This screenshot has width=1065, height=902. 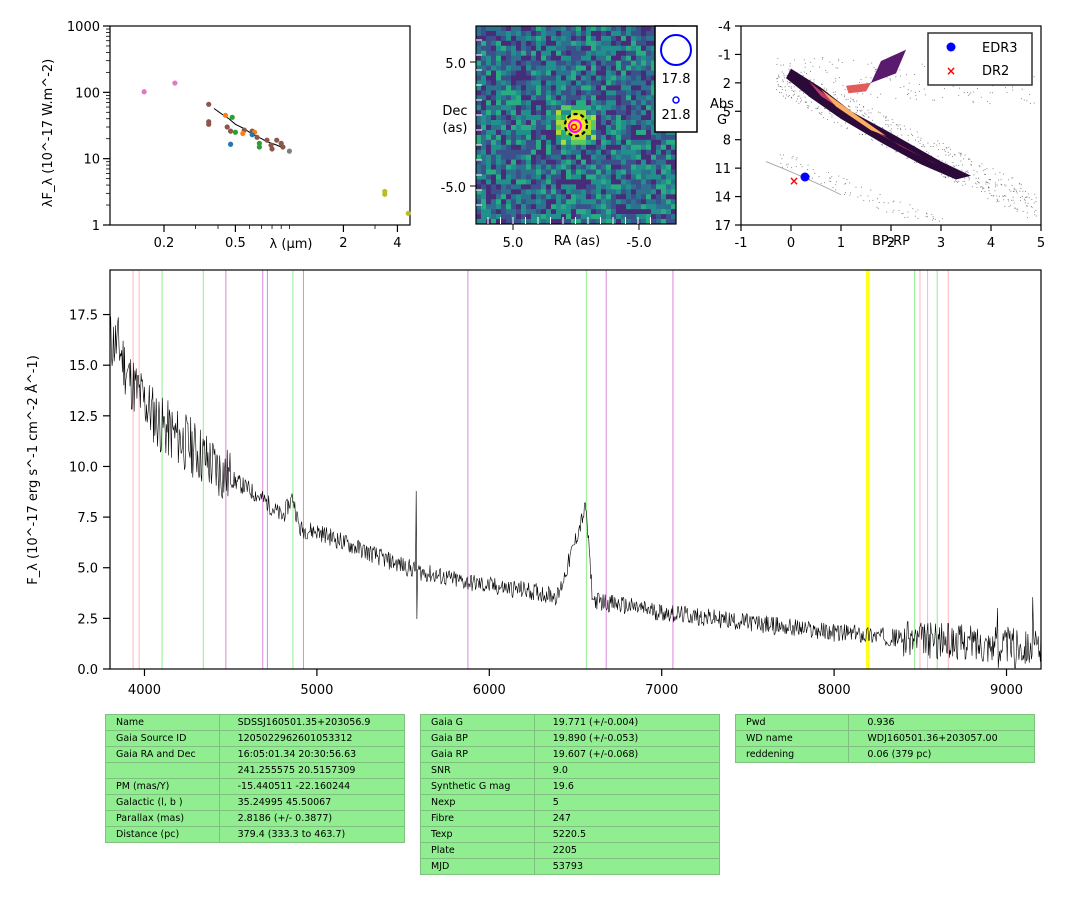 What do you see at coordinates (884, 722) in the screenshot?
I see `table-row: Pwd 0.936` at bounding box center [884, 722].